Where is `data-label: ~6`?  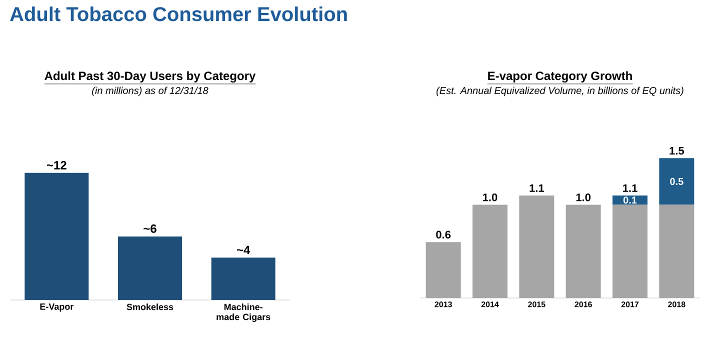
data-label: ~6 is located at coordinates (150, 228).